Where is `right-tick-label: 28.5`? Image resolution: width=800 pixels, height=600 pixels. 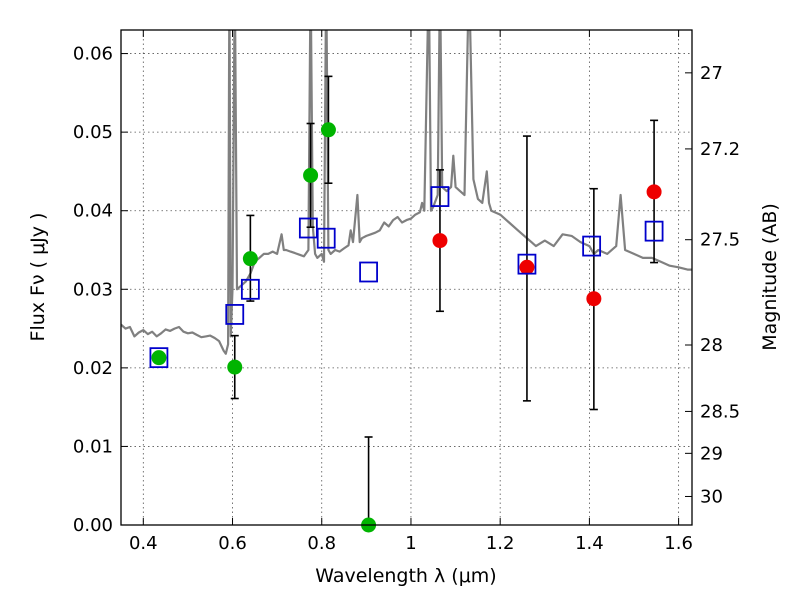
right-tick-label: 28.5 is located at coordinates (720, 411).